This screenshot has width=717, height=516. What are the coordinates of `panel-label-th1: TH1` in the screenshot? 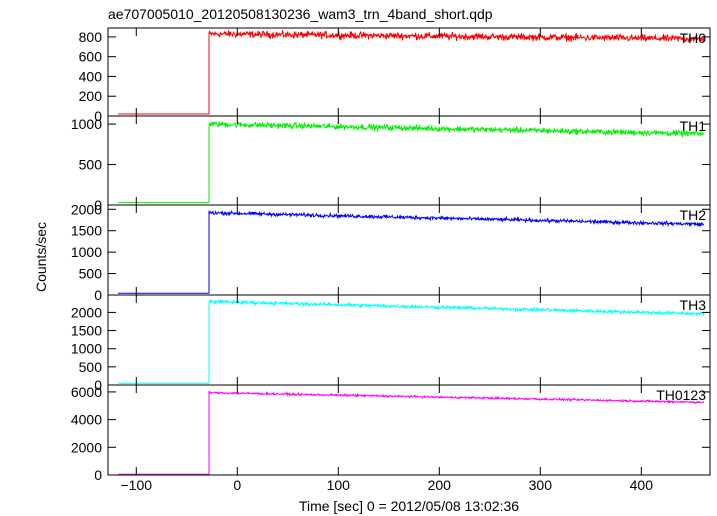 It's located at (693, 126).